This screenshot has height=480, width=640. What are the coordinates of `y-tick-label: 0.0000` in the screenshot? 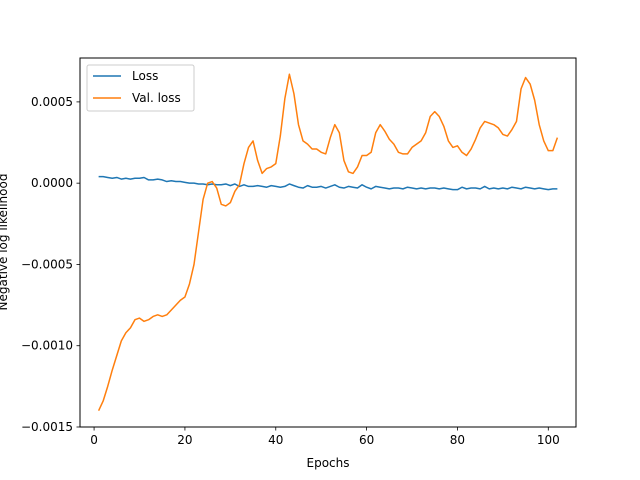 It's located at (52, 183).